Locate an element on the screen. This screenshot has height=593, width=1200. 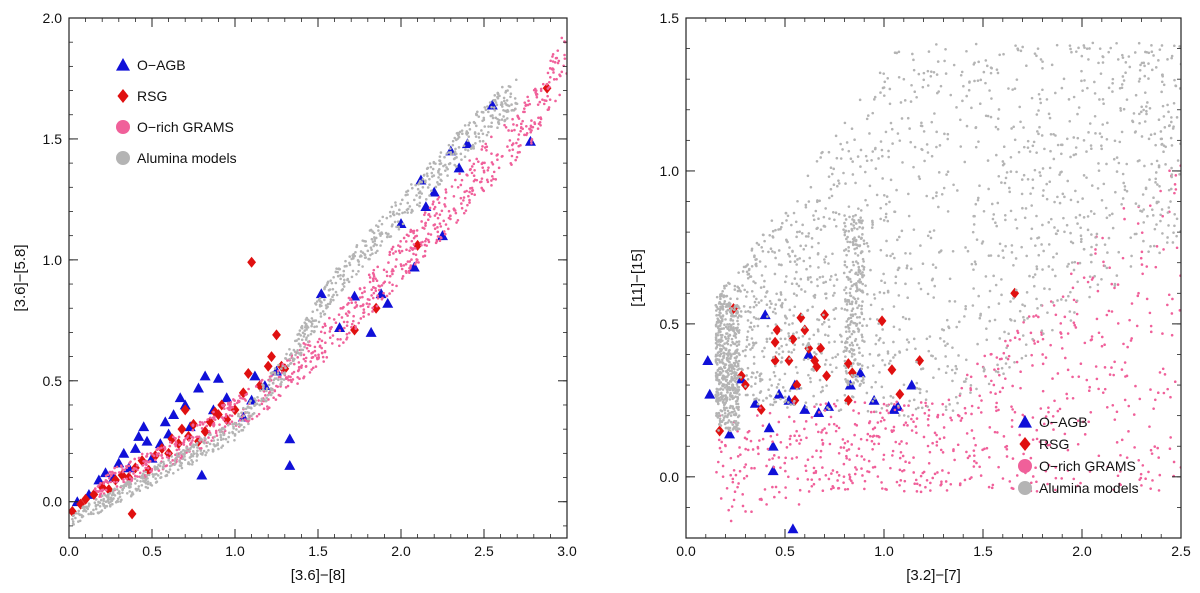
x-tick-label: 2.0 is located at coordinates (401, 551).